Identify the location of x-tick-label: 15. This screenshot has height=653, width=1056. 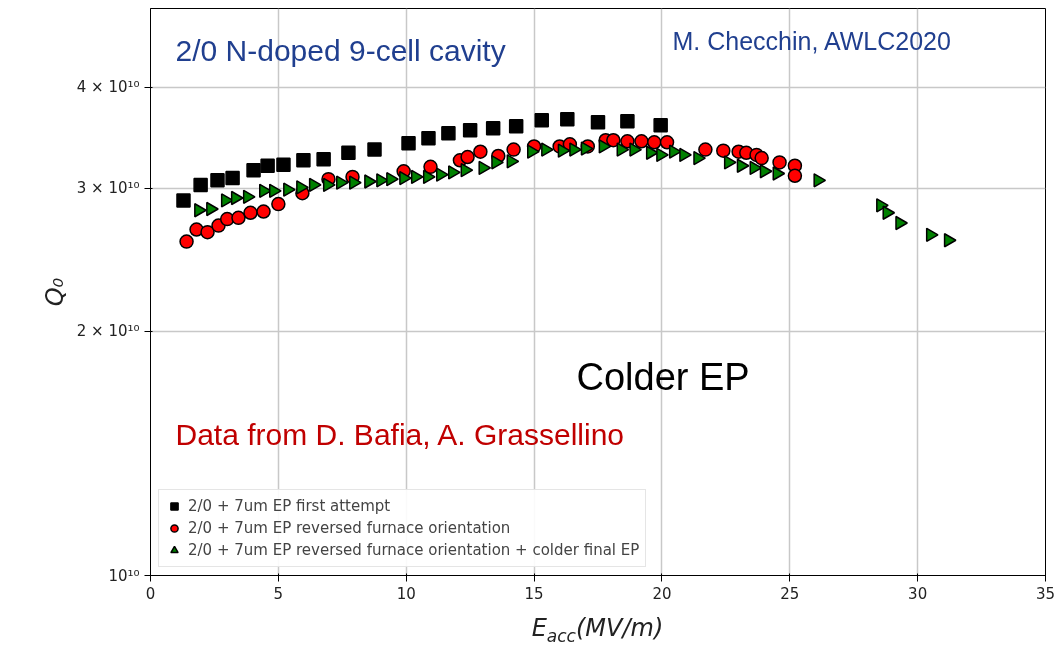
(534, 593).